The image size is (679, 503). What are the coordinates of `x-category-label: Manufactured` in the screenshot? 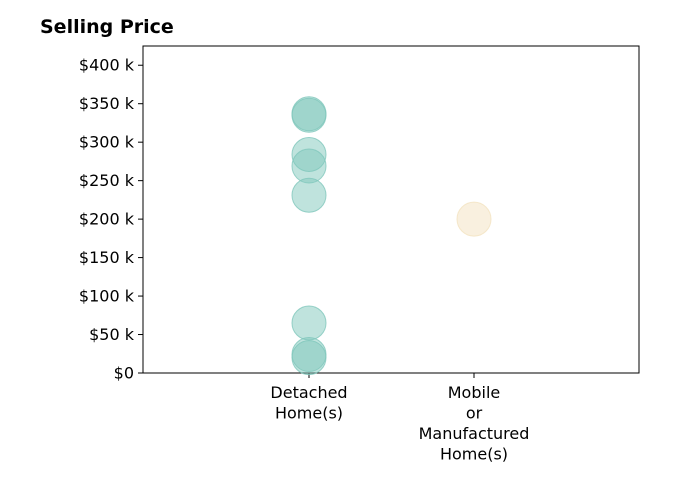 It's located at (474, 433).